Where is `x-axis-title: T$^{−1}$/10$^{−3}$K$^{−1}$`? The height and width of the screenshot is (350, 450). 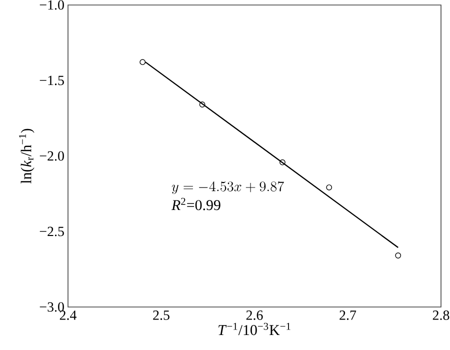 x-axis-title: T$^{−1}$/10$^{−3}$K$^{−1}$ is located at coordinates (254, 329).